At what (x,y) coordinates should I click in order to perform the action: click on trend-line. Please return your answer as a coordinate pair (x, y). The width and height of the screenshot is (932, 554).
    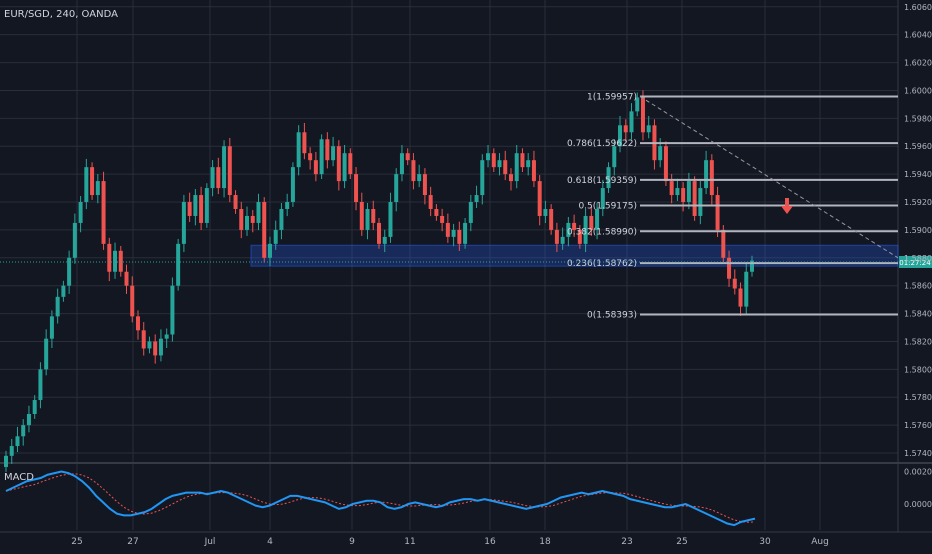
    Looking at the image, I should click on (769, 177).